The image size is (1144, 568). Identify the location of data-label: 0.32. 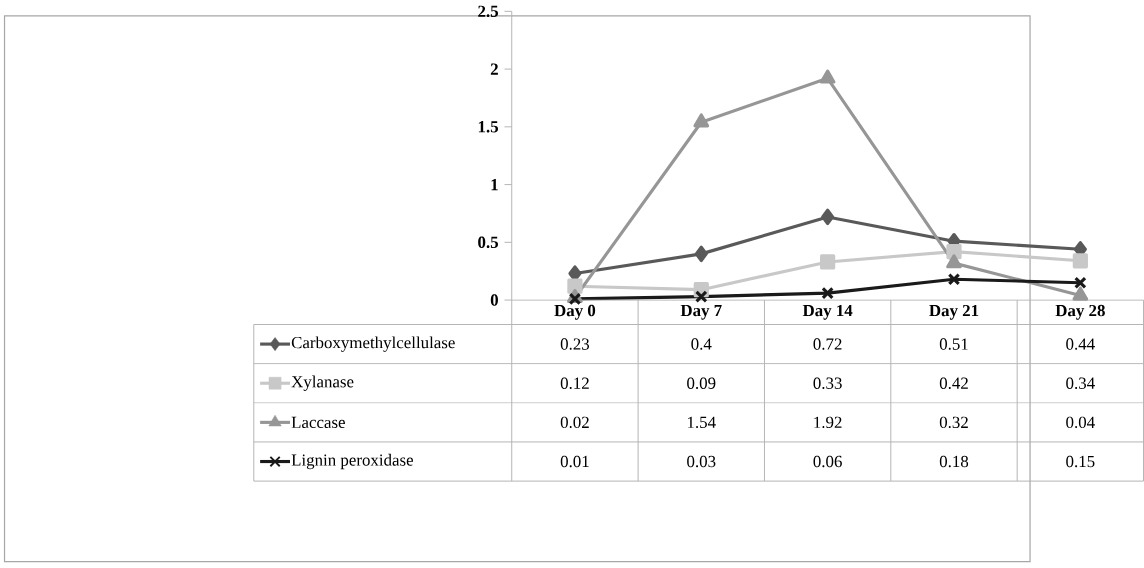
(953, 422).